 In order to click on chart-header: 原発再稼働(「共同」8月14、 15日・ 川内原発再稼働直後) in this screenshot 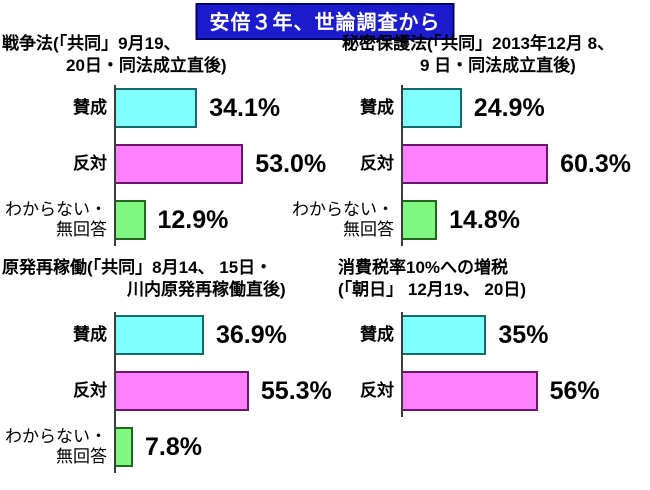, I will do `click(165, 279)`.